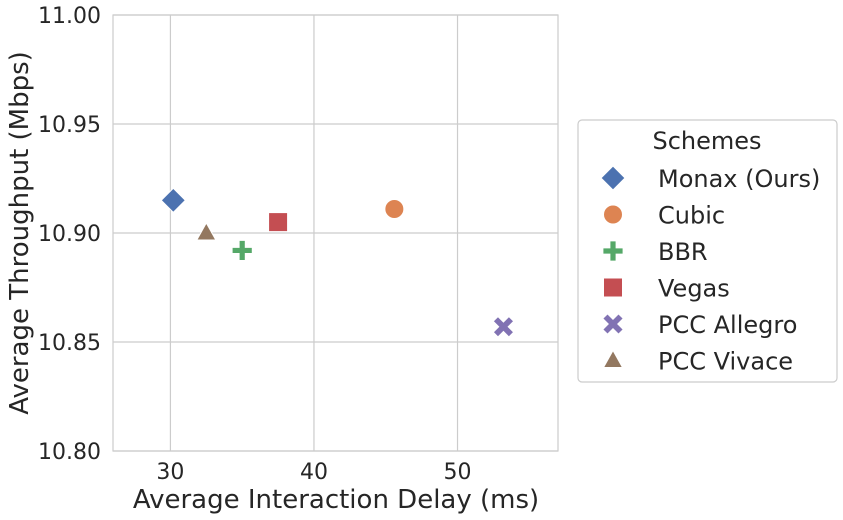  Describe the element at coordinates (69, 16) in the screenshot. I see `y-tick-label: 11.00` at that location.